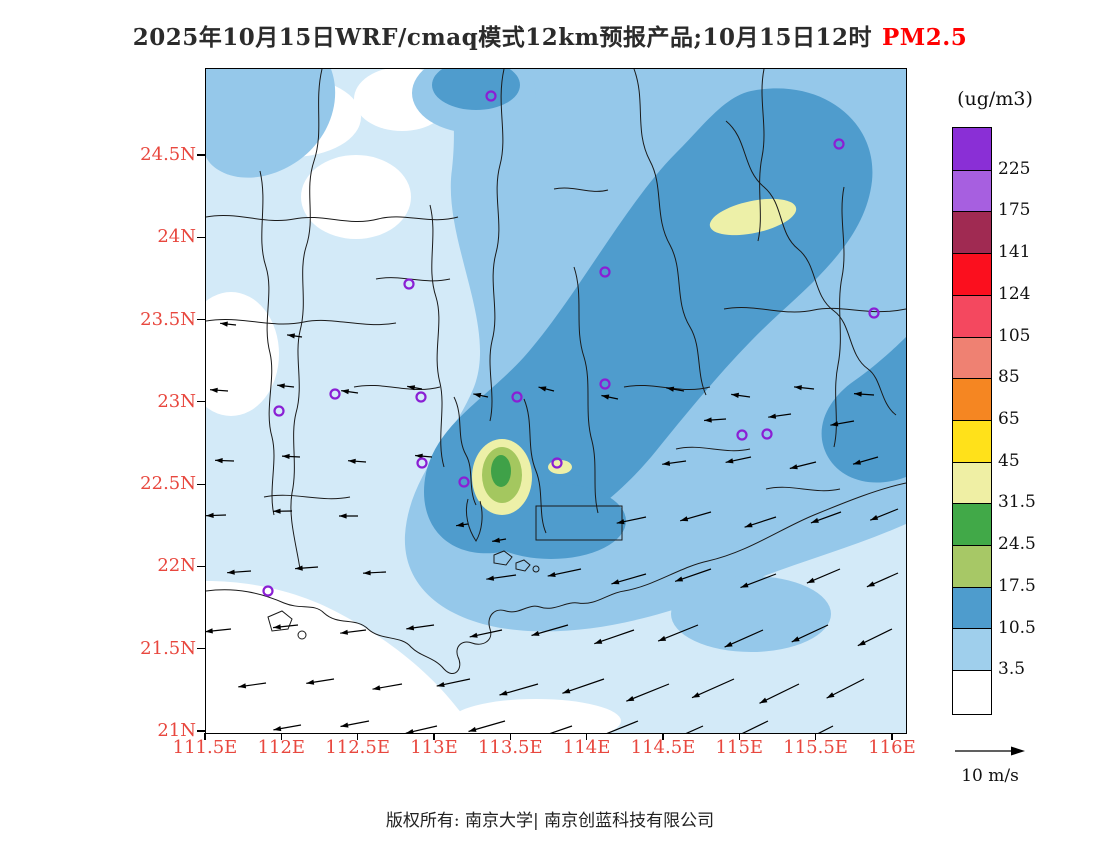 The image size is (1100, 850). Describe the element at coordinates (995, 99) in the screenshot. I see `colorbar-unit-label: (ug/m3)` at that location.